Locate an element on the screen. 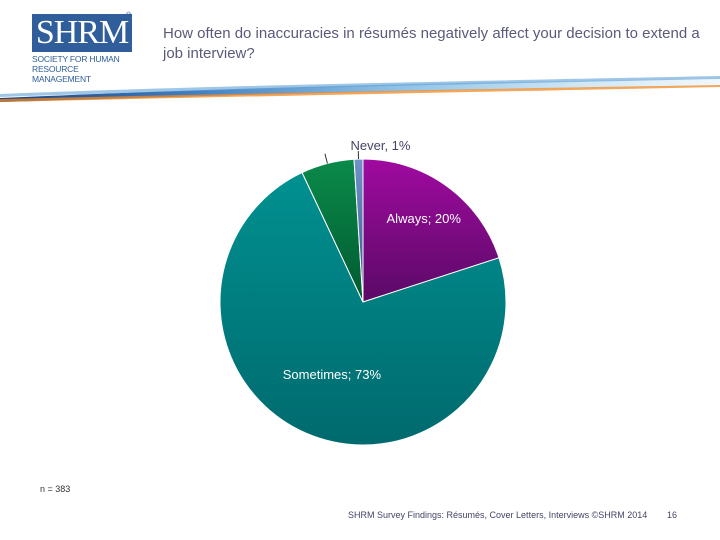 This screenshot has width=720, height=540. sample-size-note: n = 383 is located at coordinates (55, 489).